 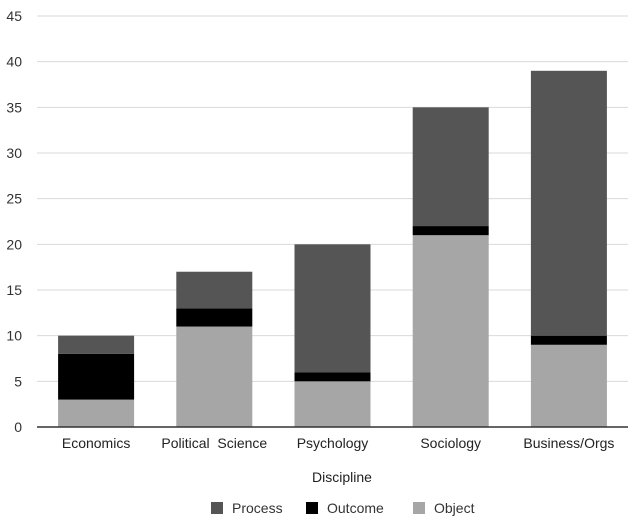 I want to click on x-axis-title: Discipline, so click(x=342, y=477).